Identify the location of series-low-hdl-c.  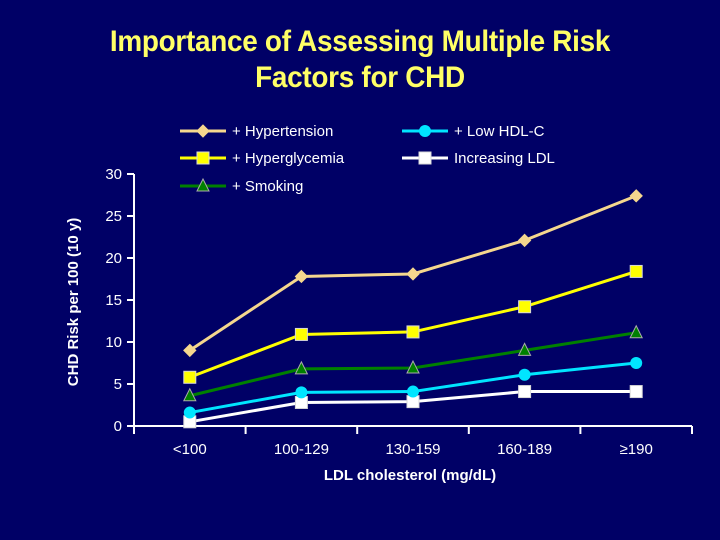
(413, 388).